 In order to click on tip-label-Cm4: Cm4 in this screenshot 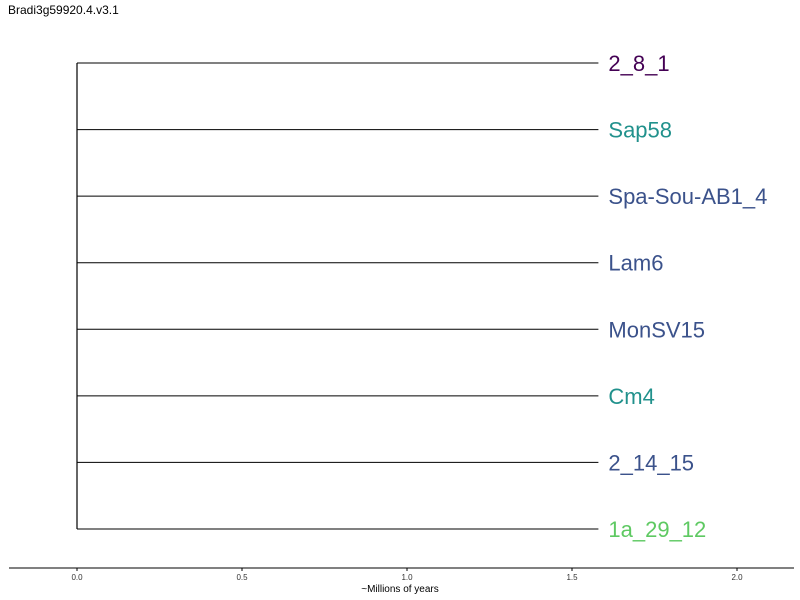, I will do `click(631, 396)`.